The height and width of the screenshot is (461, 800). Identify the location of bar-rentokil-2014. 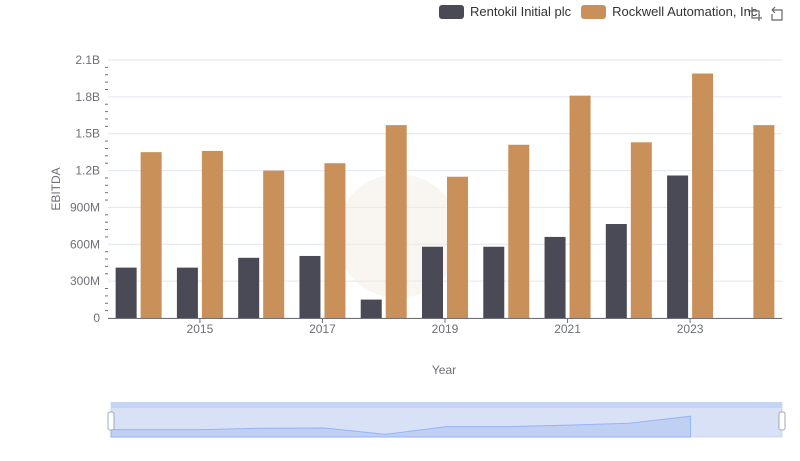
(126, 292).